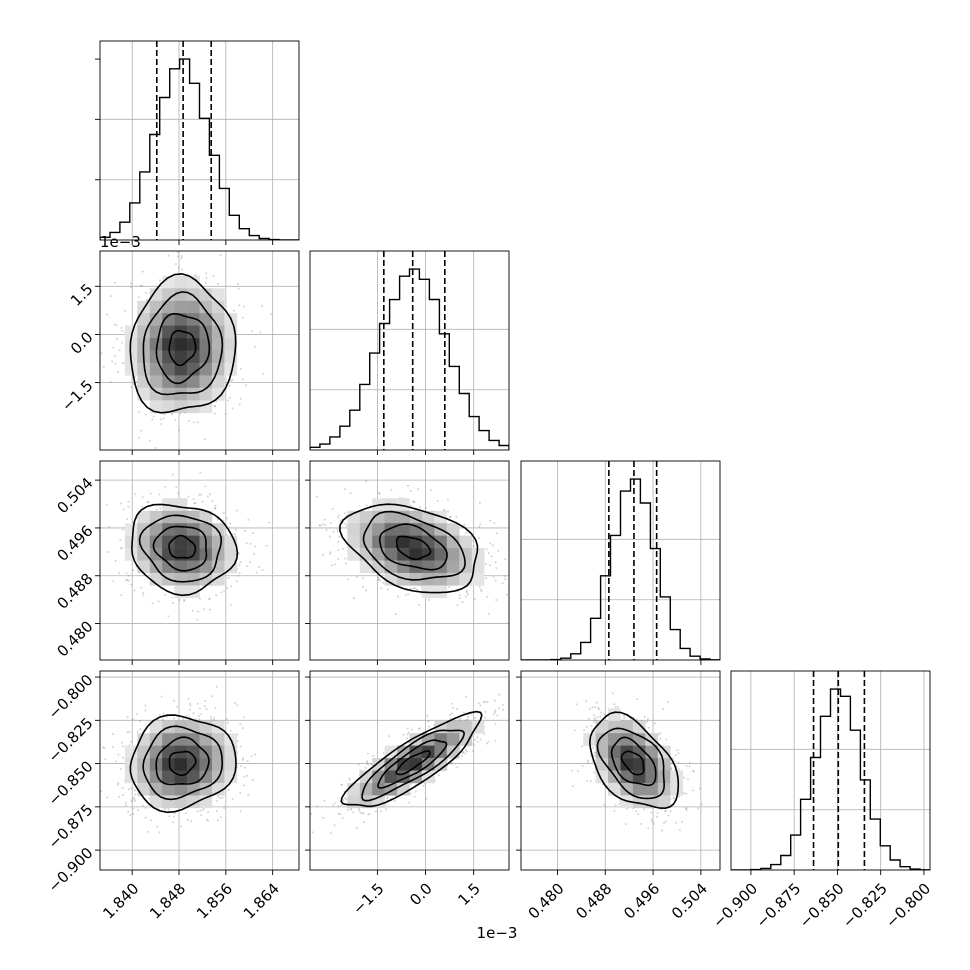 This screenshot has width=970, height=970. Describe the element at coordinates (74, 638) in the screenshot. I see `y-tick-label: 0.480` at that location.